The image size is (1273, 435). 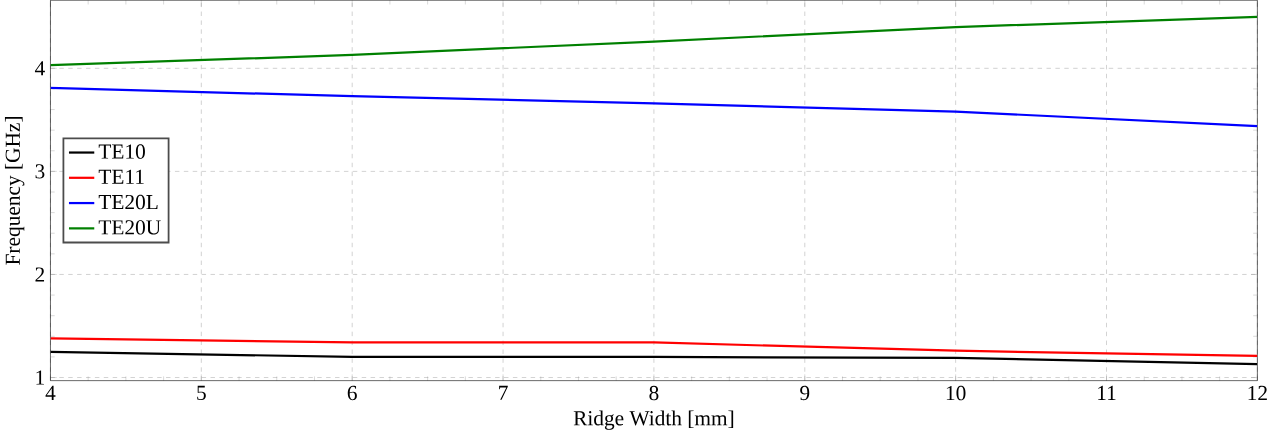 What do you see at coordinates (50, 392) in the screenshot?
I see `x-tick-label: 4` at bounding box center [50, 392].